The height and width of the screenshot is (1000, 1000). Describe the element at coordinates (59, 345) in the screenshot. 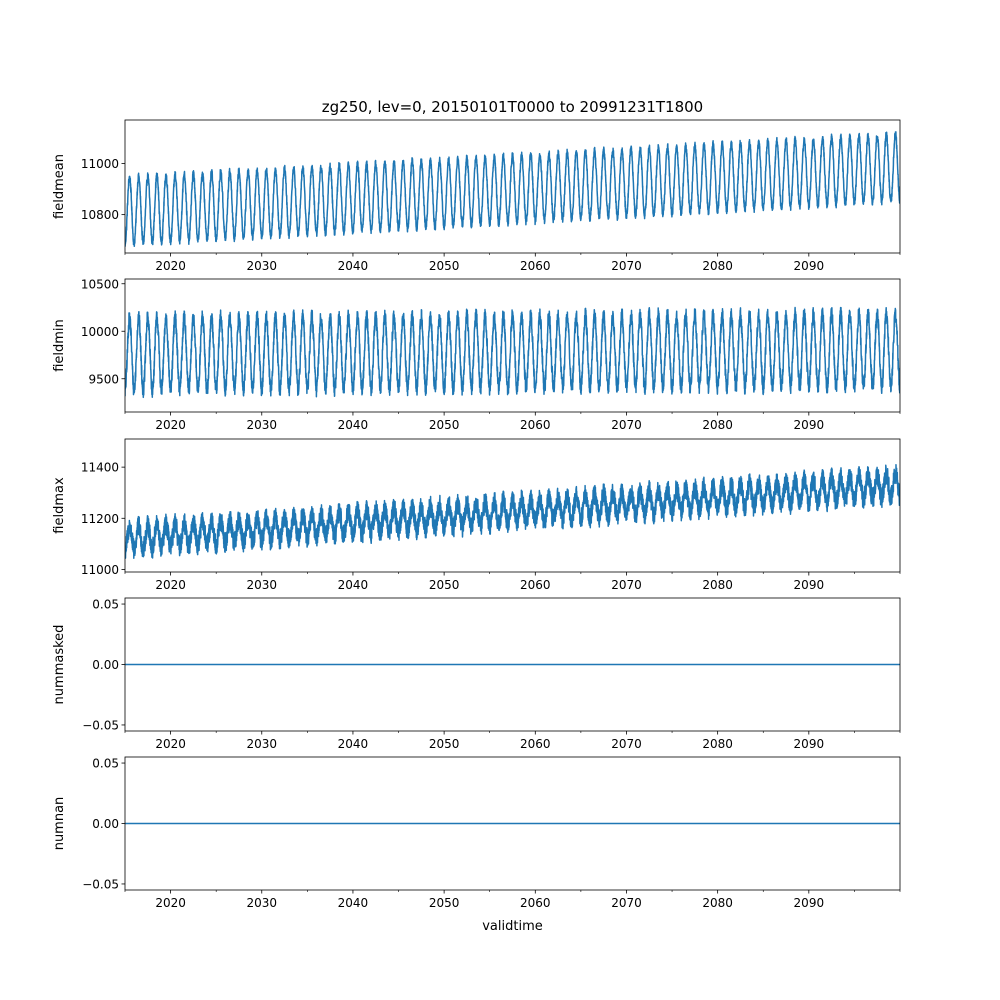

I see `y-axis-label: fieldmin` at that location.